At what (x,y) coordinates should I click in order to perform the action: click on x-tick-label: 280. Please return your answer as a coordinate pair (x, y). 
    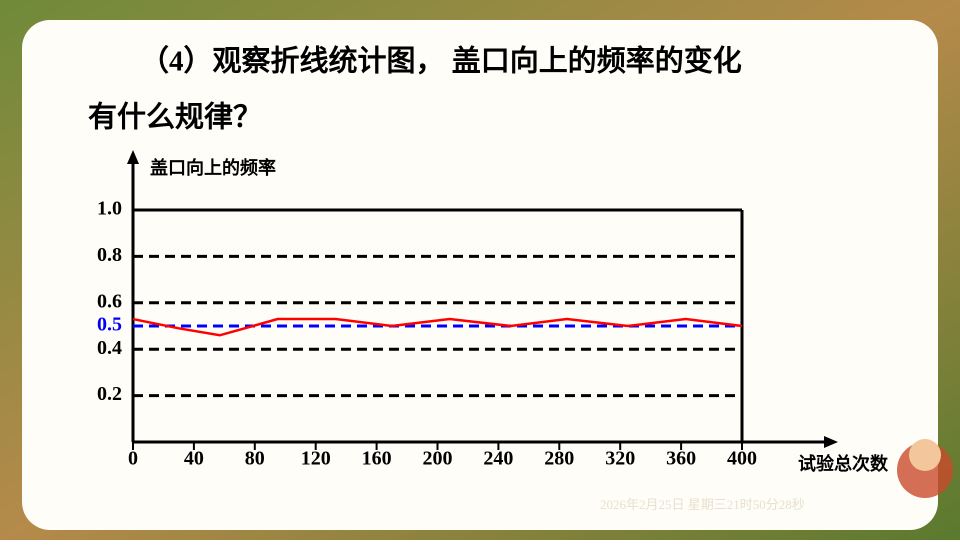
    Looking at the image, I should click on (559, 459).